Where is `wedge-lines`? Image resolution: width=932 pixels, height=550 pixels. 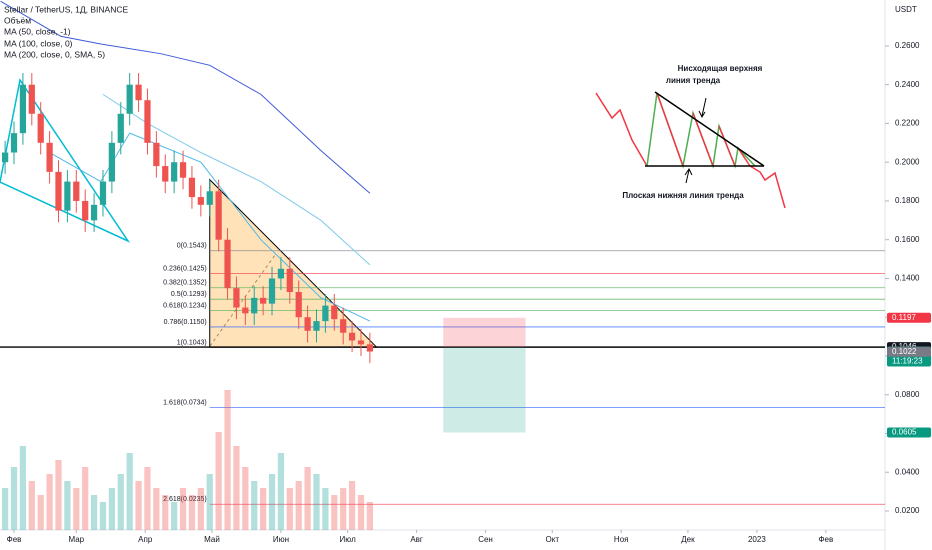 wedge-lines is located at coordinates (65, 160).